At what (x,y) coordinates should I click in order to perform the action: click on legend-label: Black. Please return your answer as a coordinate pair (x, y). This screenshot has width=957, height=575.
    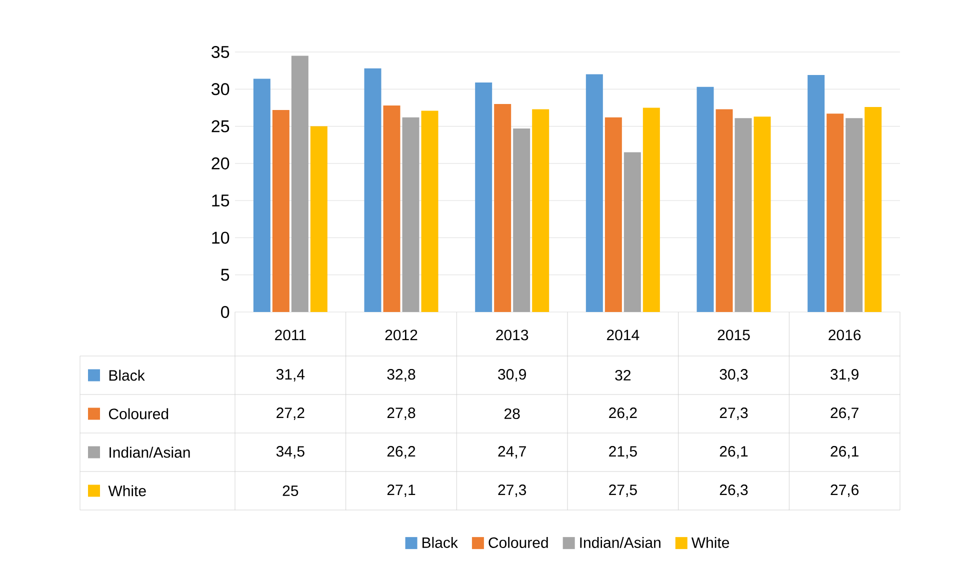
    Looking at the image, I should click on (127, 375).